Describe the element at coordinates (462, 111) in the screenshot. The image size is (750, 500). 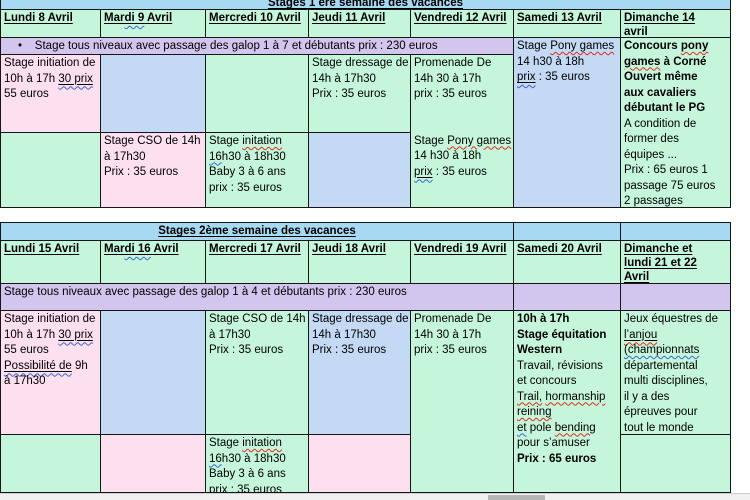
I see `text-line` at that location.